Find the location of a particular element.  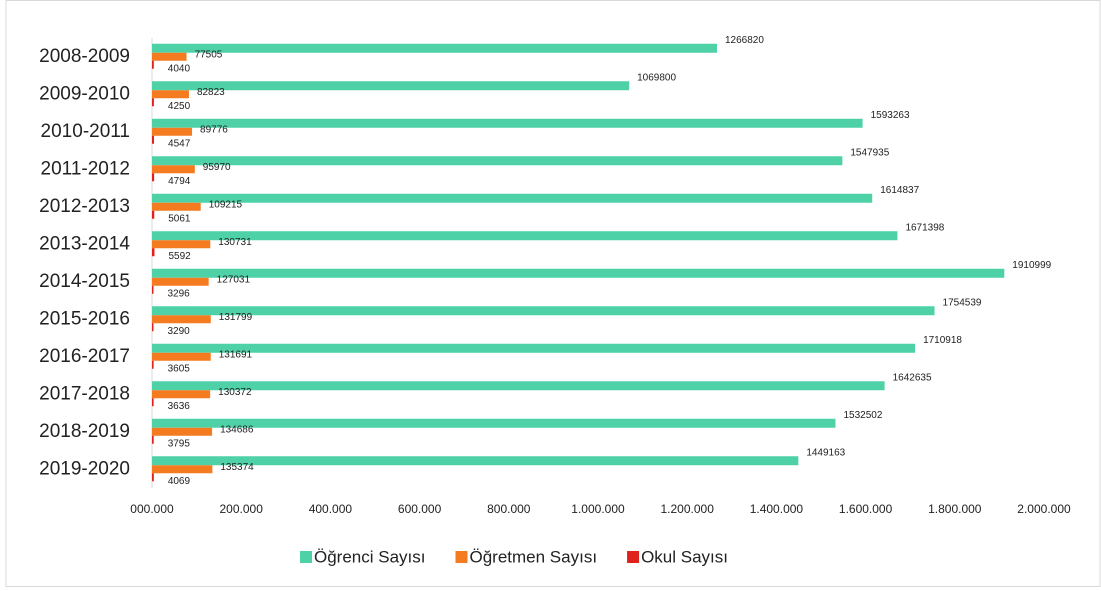

legend-label: Öğretmen Sayısı is located at coordinates (534, 556).